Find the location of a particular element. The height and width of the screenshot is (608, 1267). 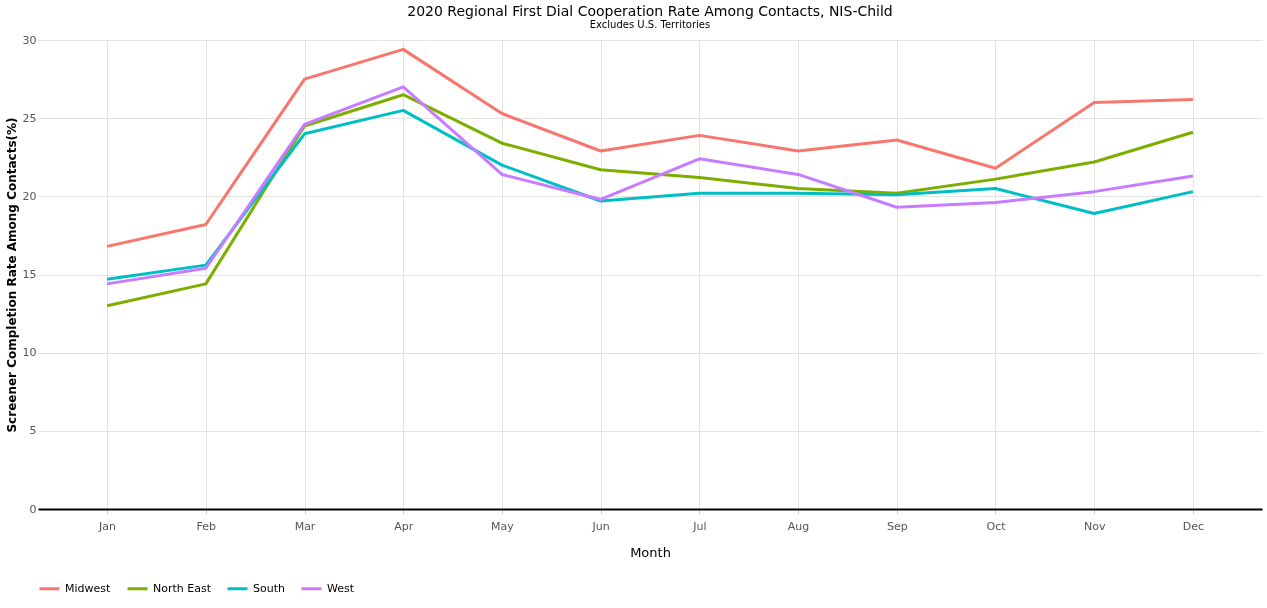

y-tick-label: 25 is located at coordinates (29, 118).